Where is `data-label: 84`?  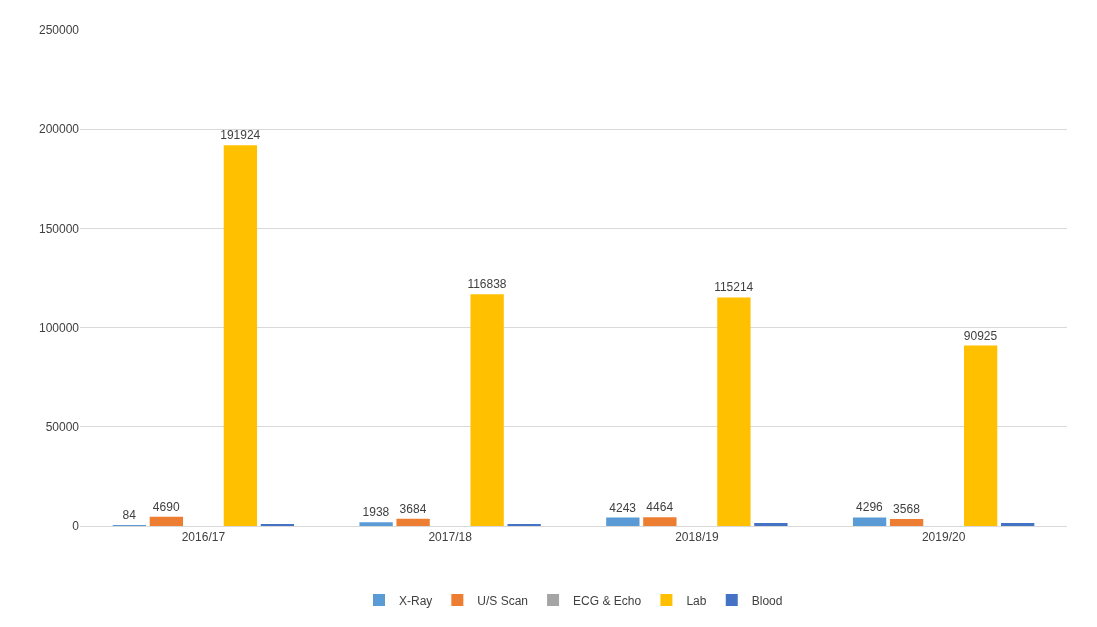
data-label: 84 is located at coordinates (129, 515).